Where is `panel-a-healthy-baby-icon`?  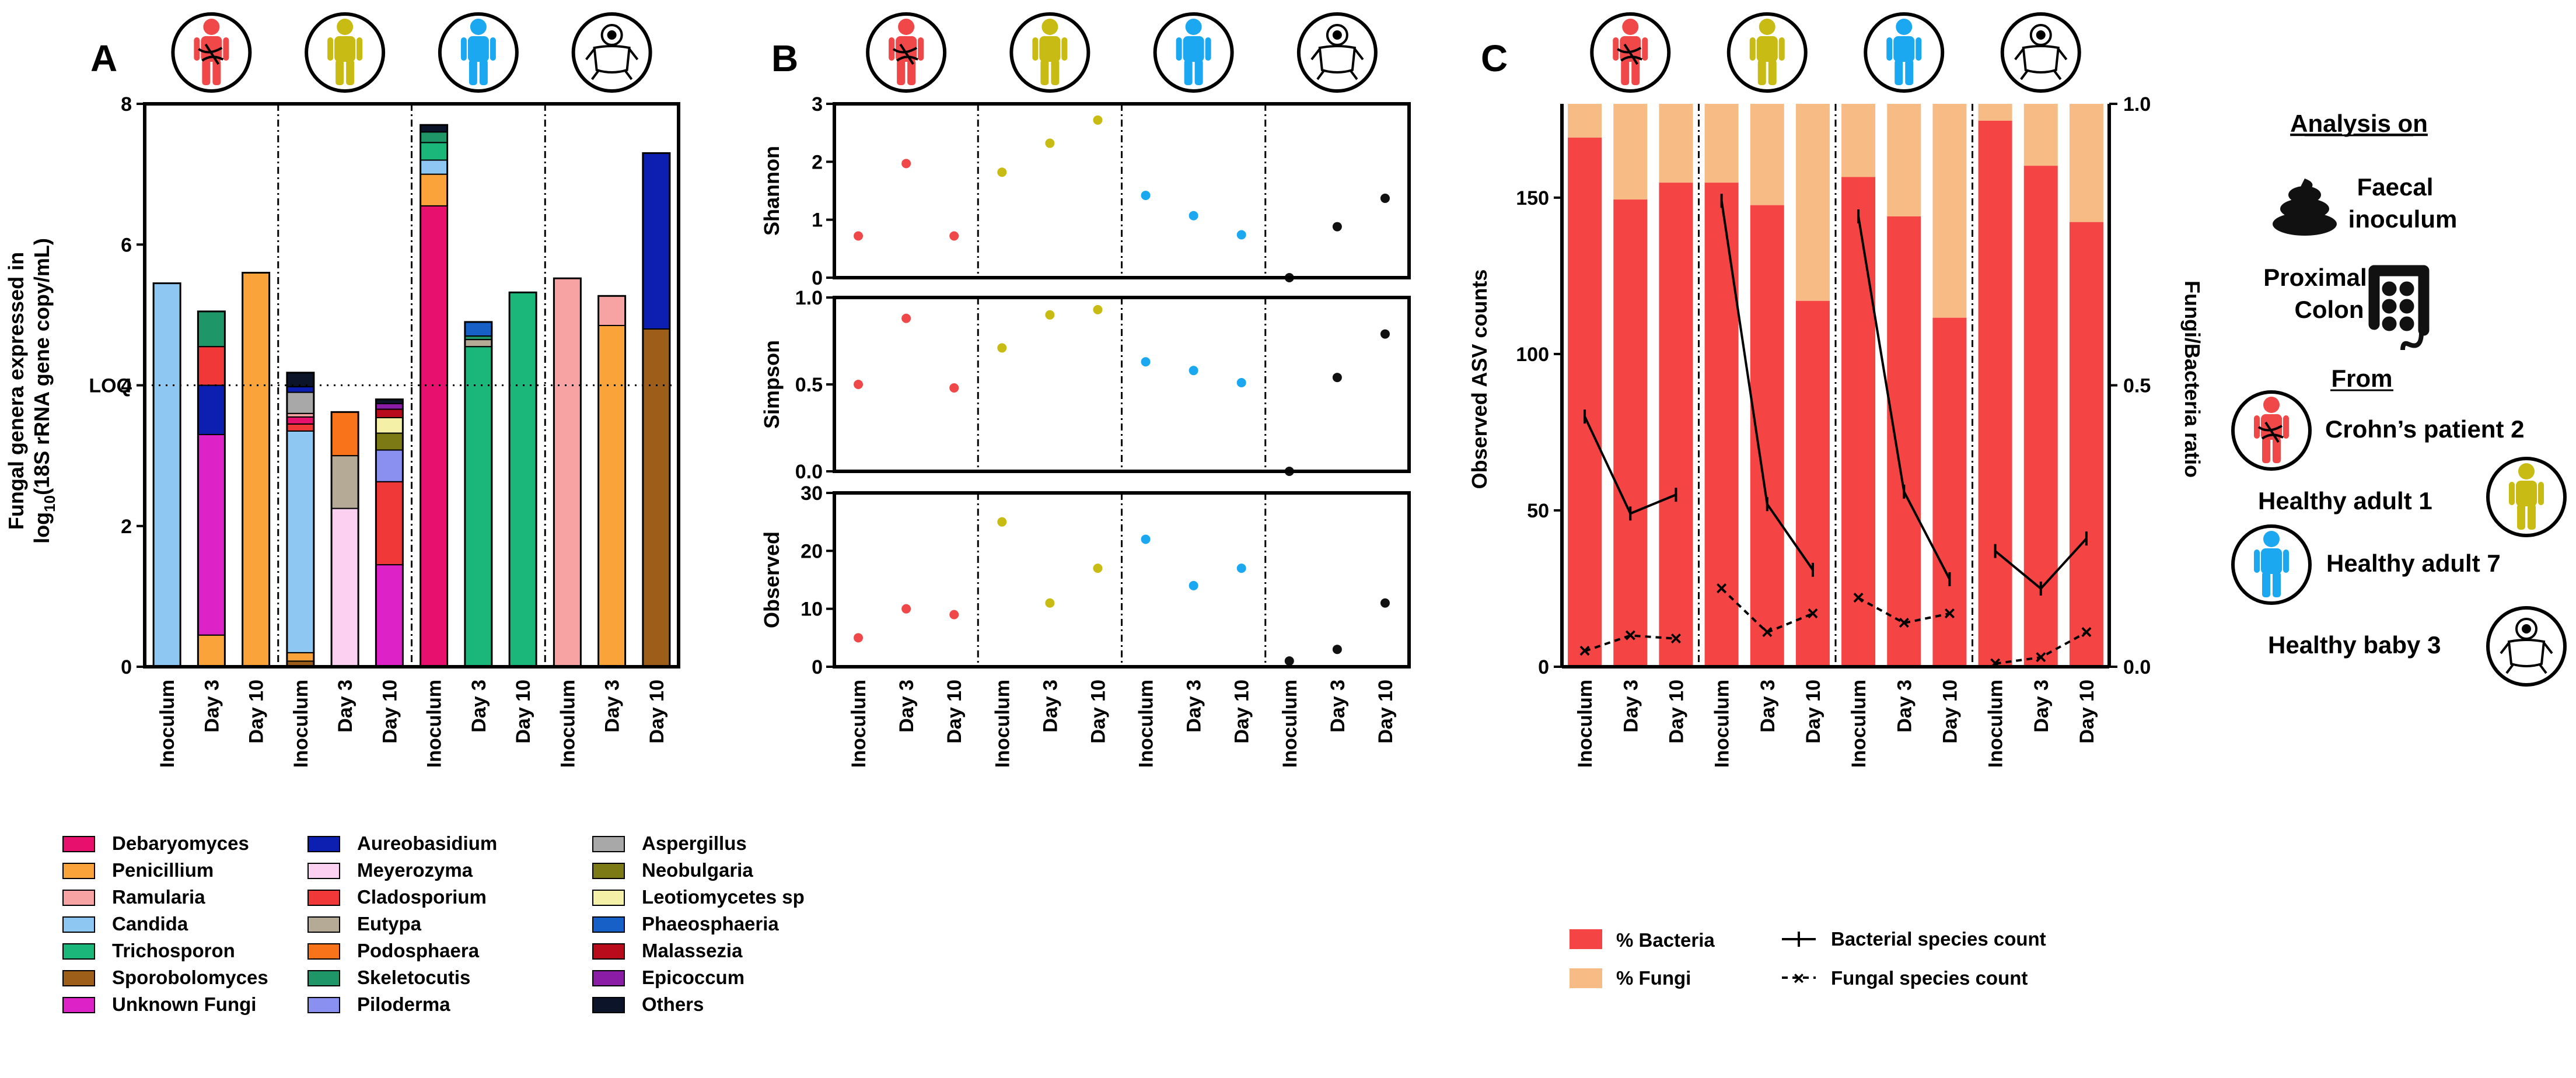
panel-a-healthy-baby-icon is located at coordinates (611, 52).